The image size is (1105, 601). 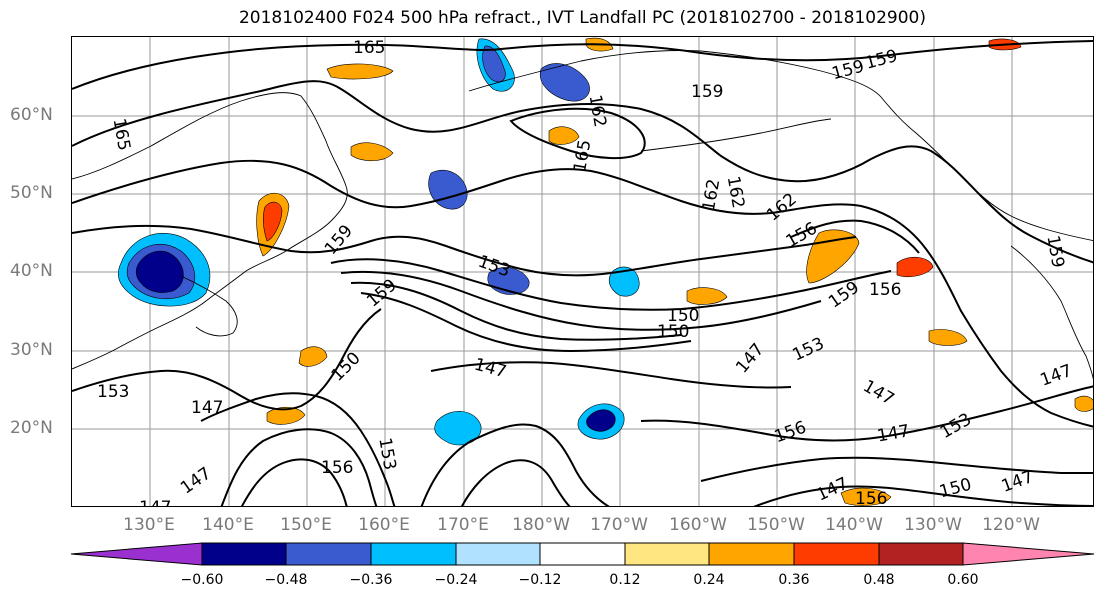 What do you see at coordinates (149, 525) in the screenshot?
I see `lon-label-130e: 130°E` at bounding box center [149, 525].